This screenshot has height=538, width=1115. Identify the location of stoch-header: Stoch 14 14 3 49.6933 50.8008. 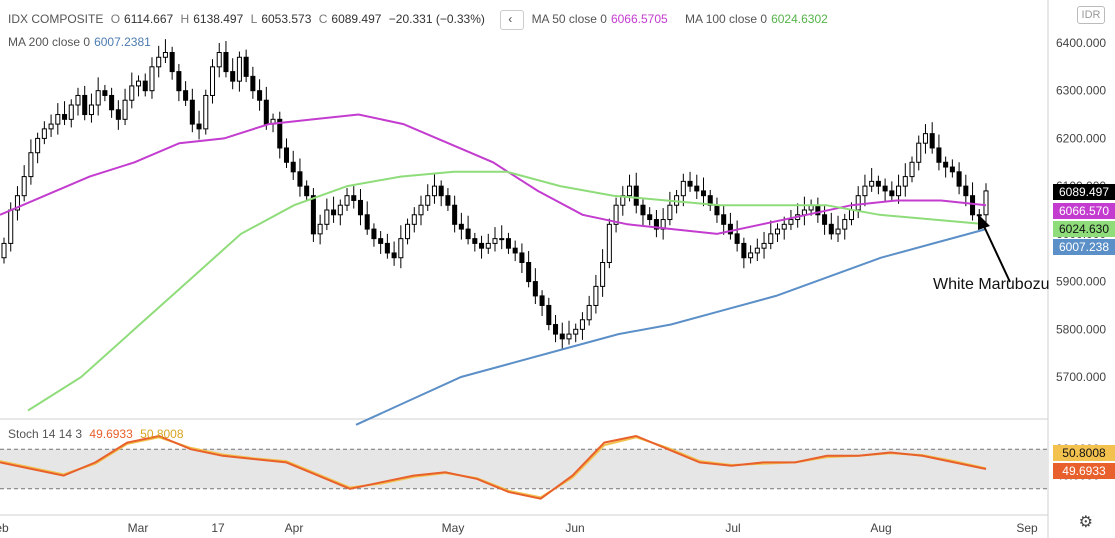
(98, 434).